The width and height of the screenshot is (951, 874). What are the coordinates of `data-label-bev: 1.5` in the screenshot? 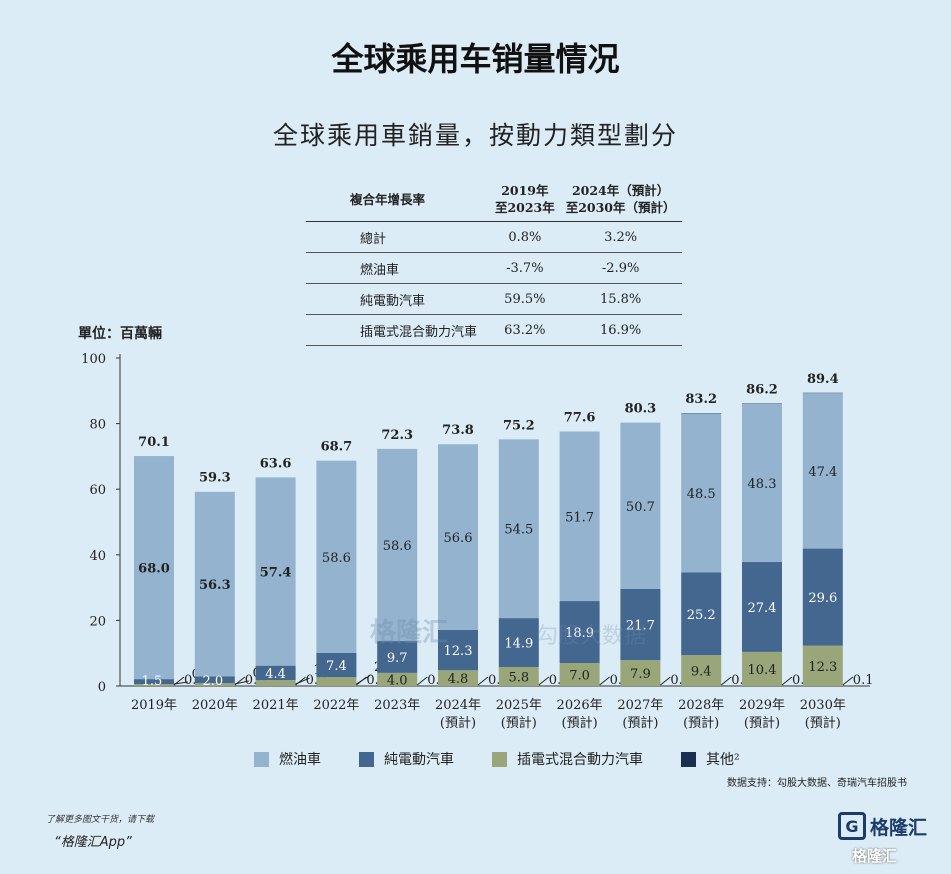 It's located at (152, 681).